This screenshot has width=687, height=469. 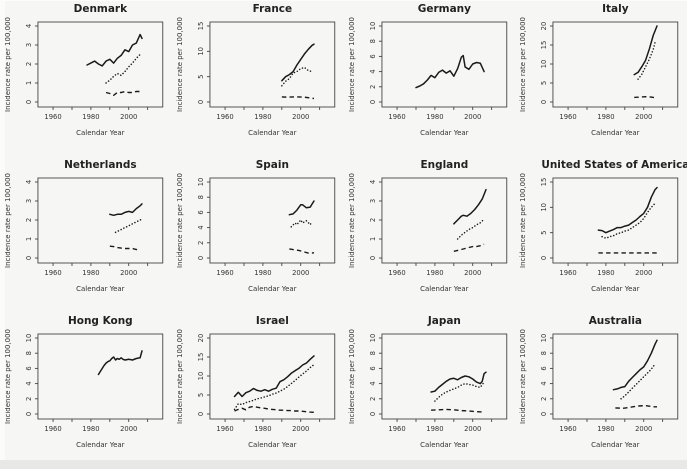 What do you see at coordinates (2, 235) in the screenshot?
I see `left-margin-strip` at bounding box center [2, 235].